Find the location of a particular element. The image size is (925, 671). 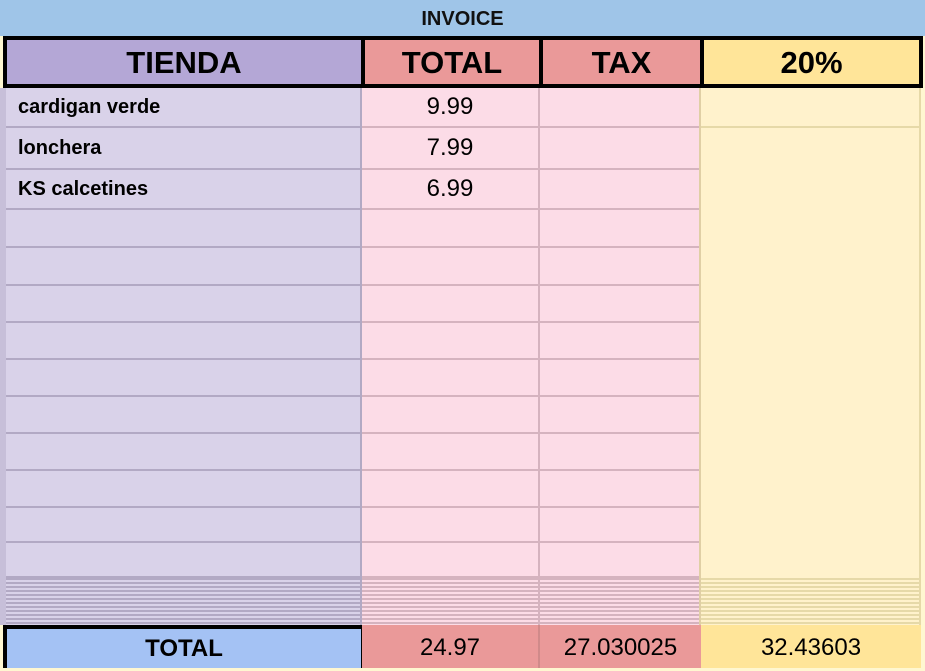

cell-tax-row1 is located at coordinates (619, 108).